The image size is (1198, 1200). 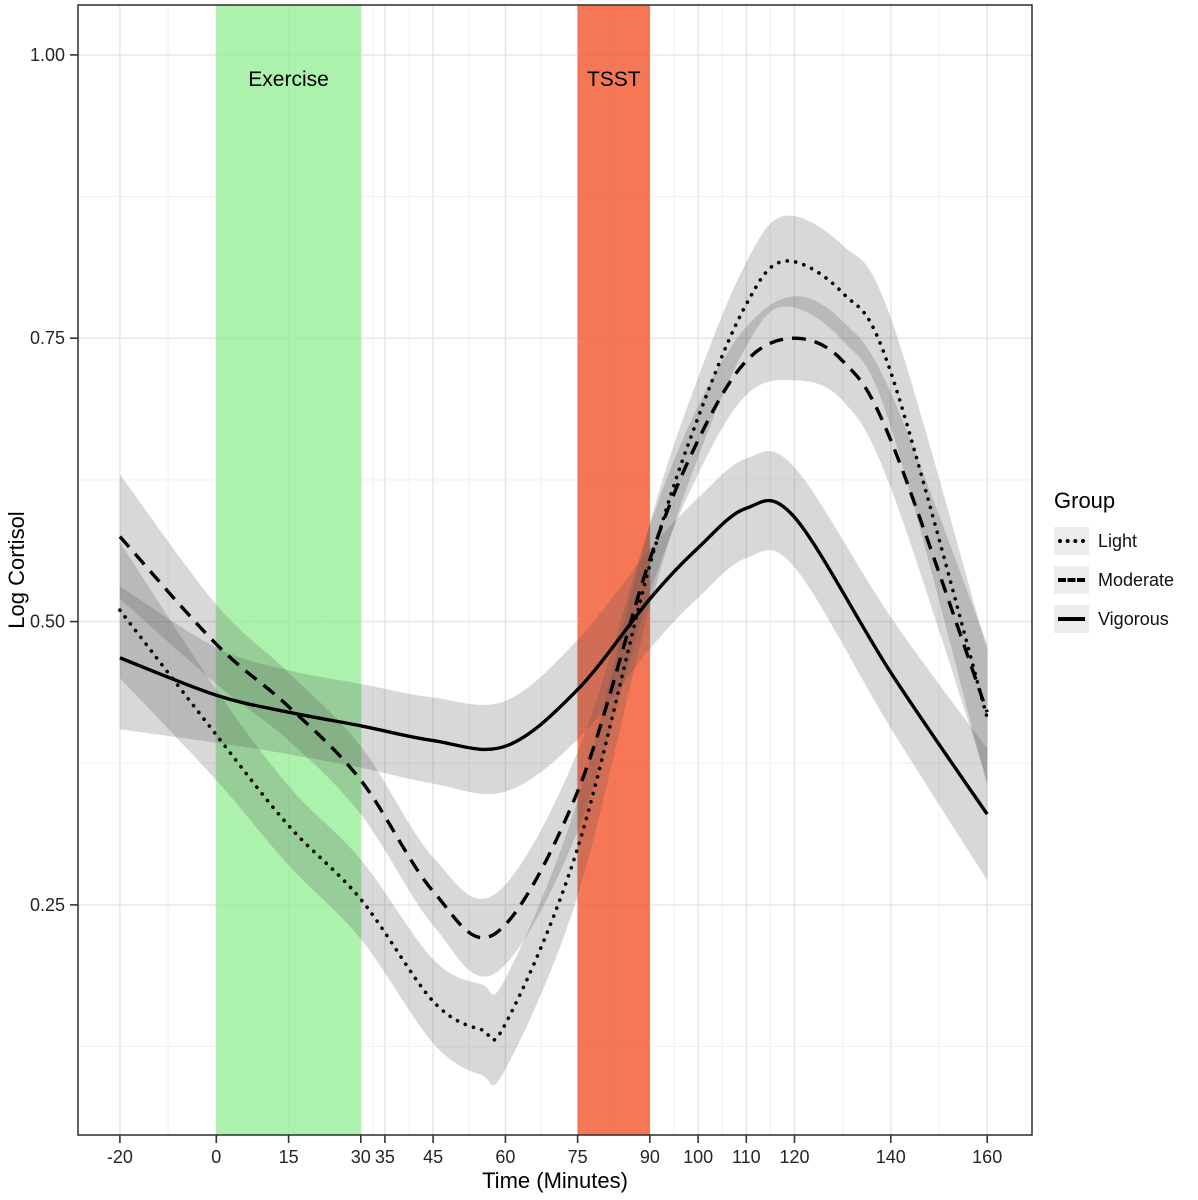 I want to click on svg-text: 0.50, so click(x=47, y=622).